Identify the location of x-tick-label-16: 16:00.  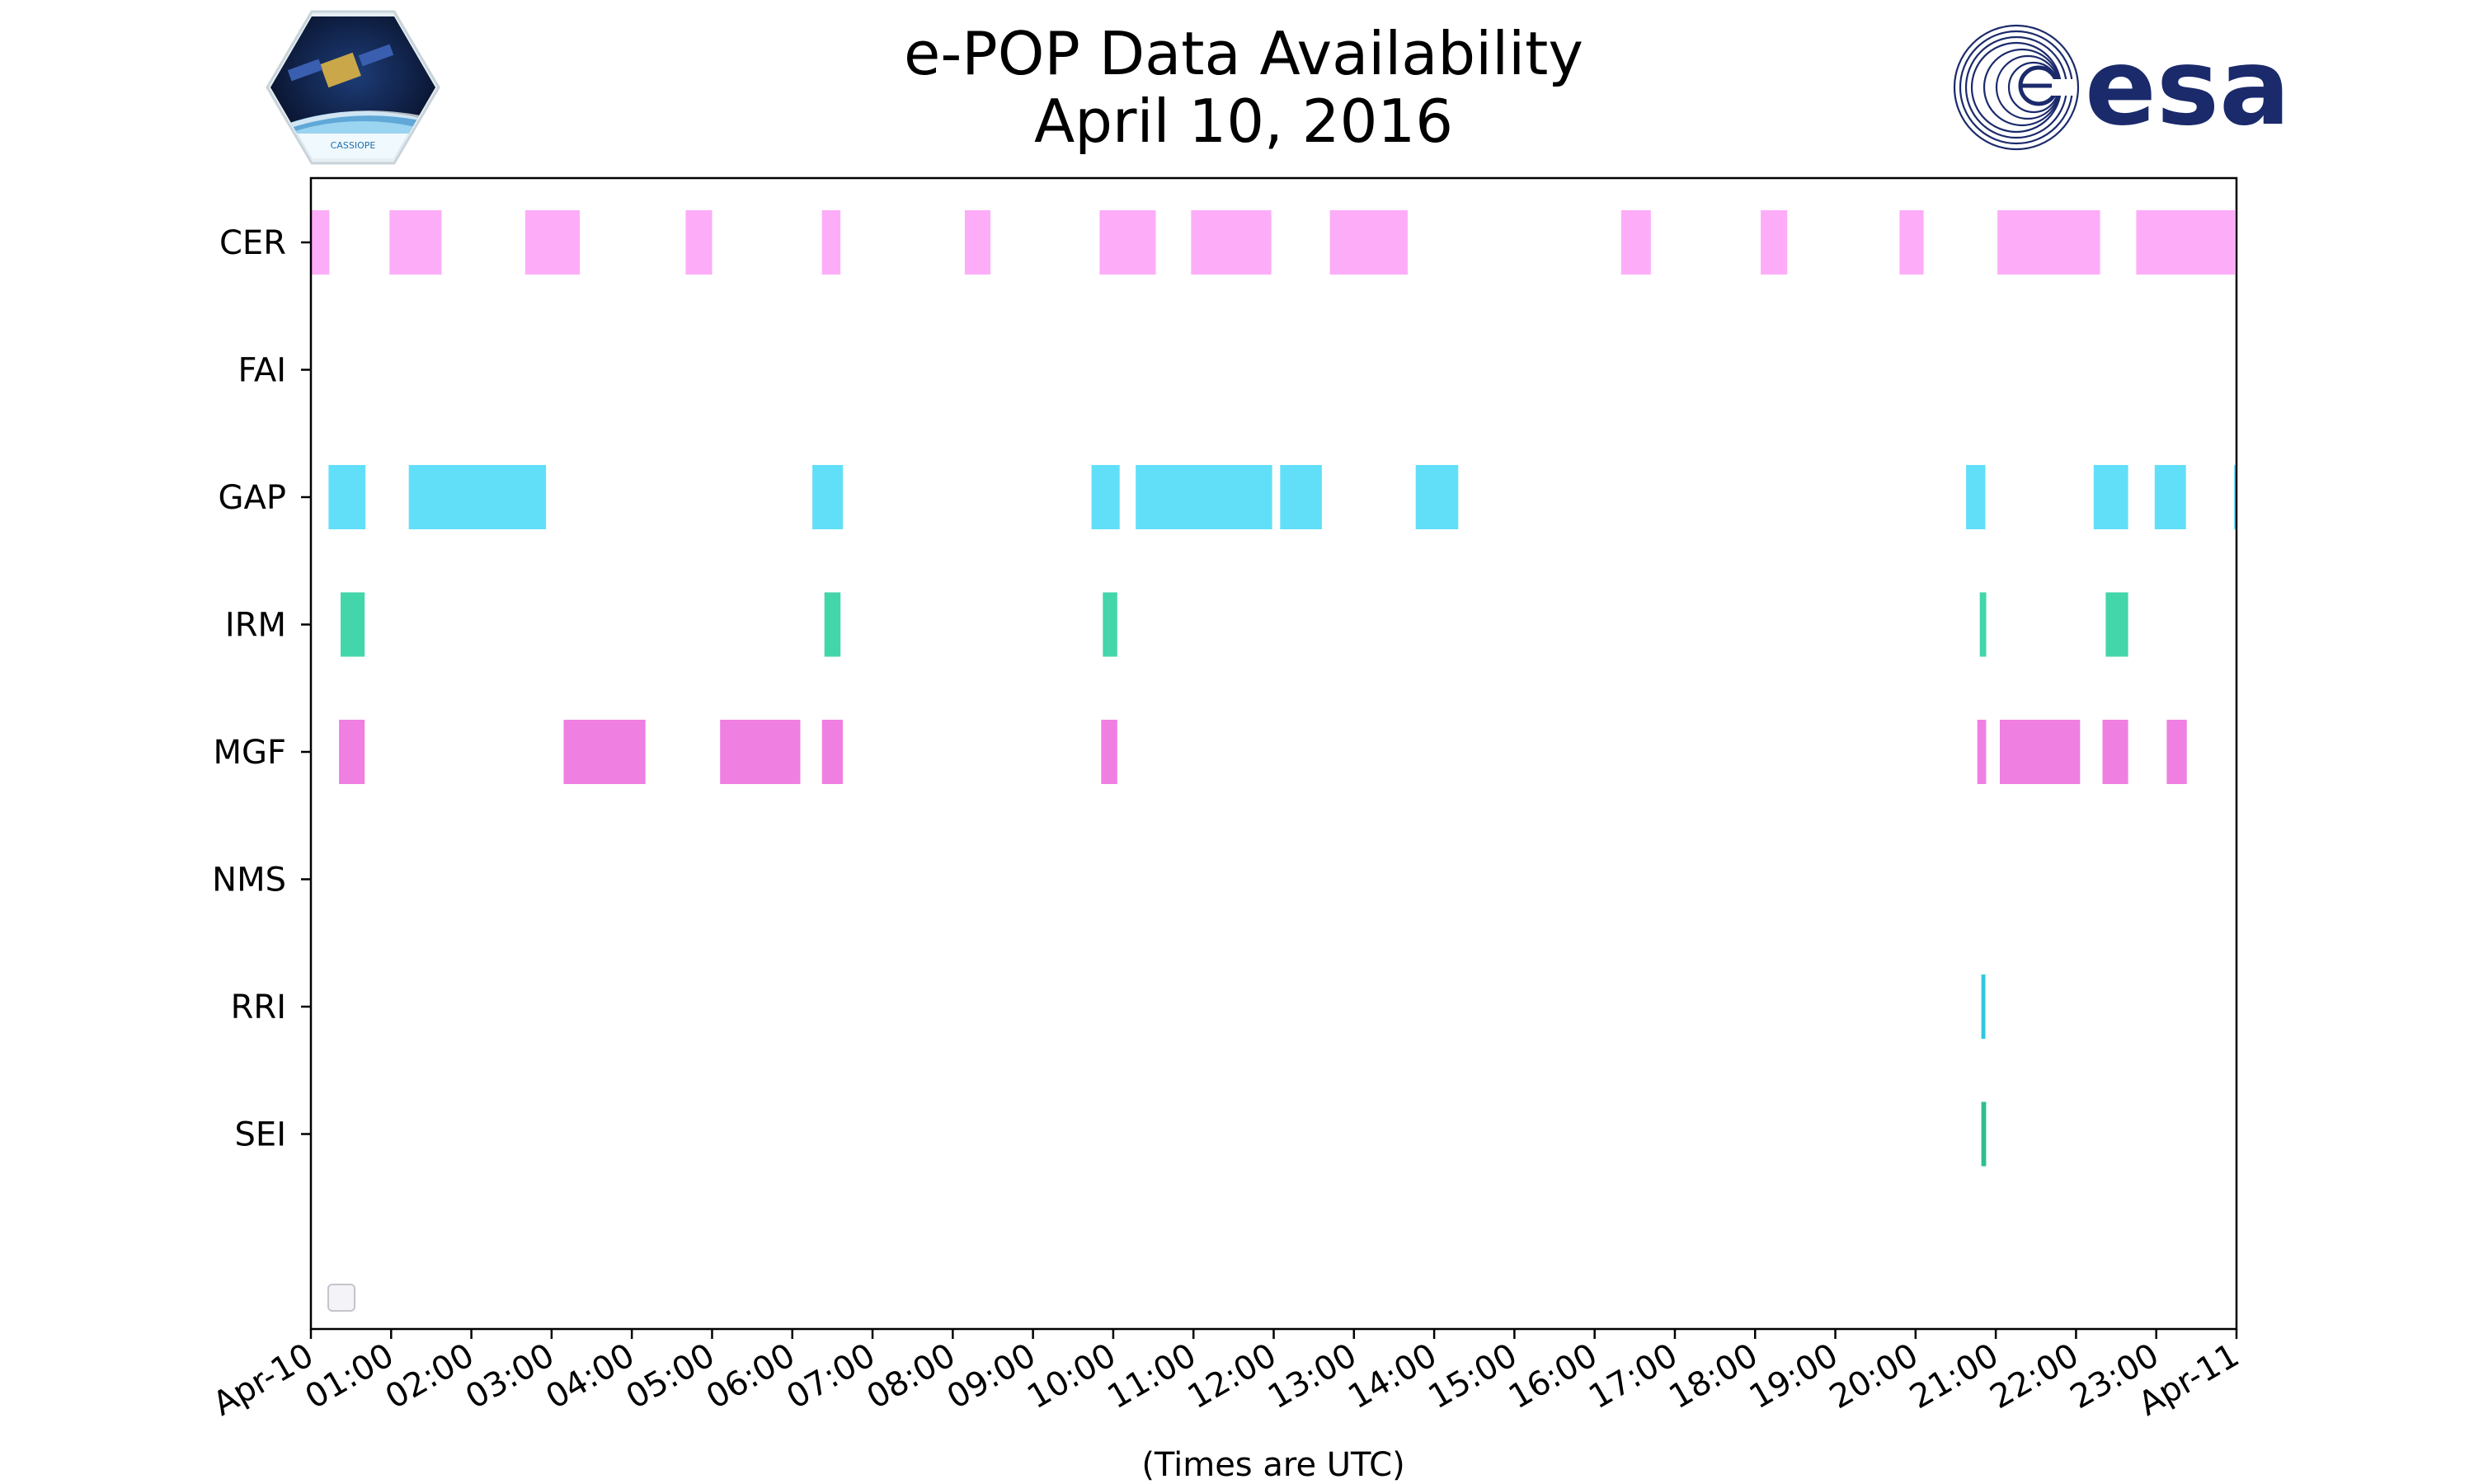
(1553, 1376).